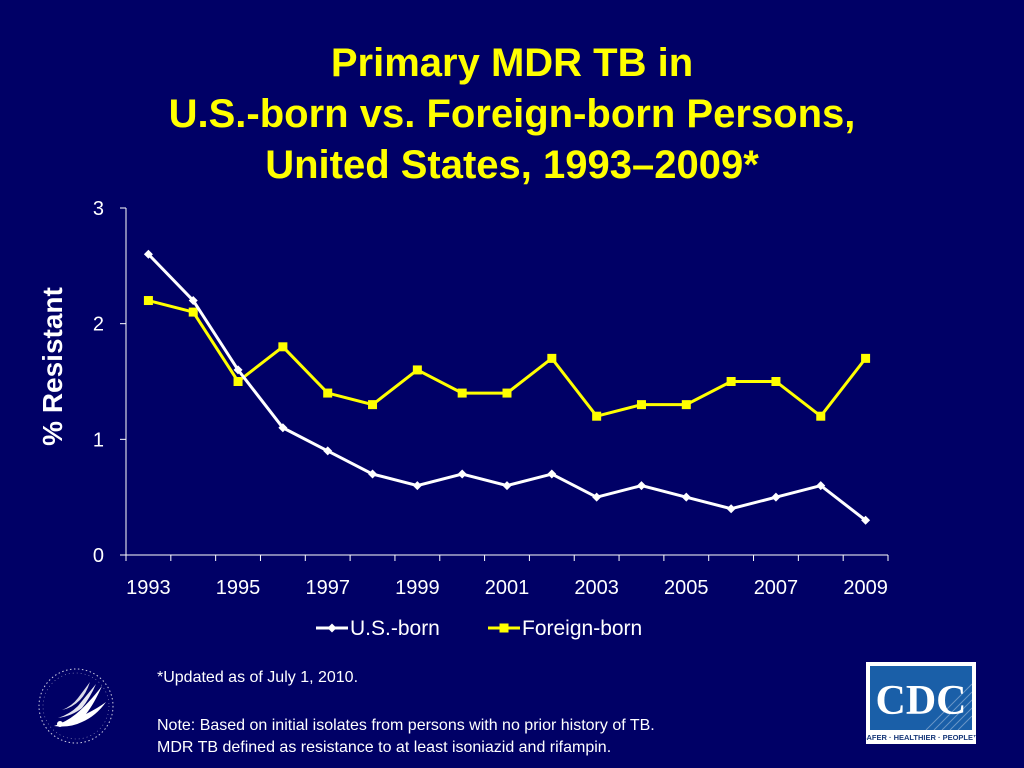  What do you see at coordinates (686, 588) in the screenshot?
I see `x-tick-label: 2005` at bounding box center [686, 588].